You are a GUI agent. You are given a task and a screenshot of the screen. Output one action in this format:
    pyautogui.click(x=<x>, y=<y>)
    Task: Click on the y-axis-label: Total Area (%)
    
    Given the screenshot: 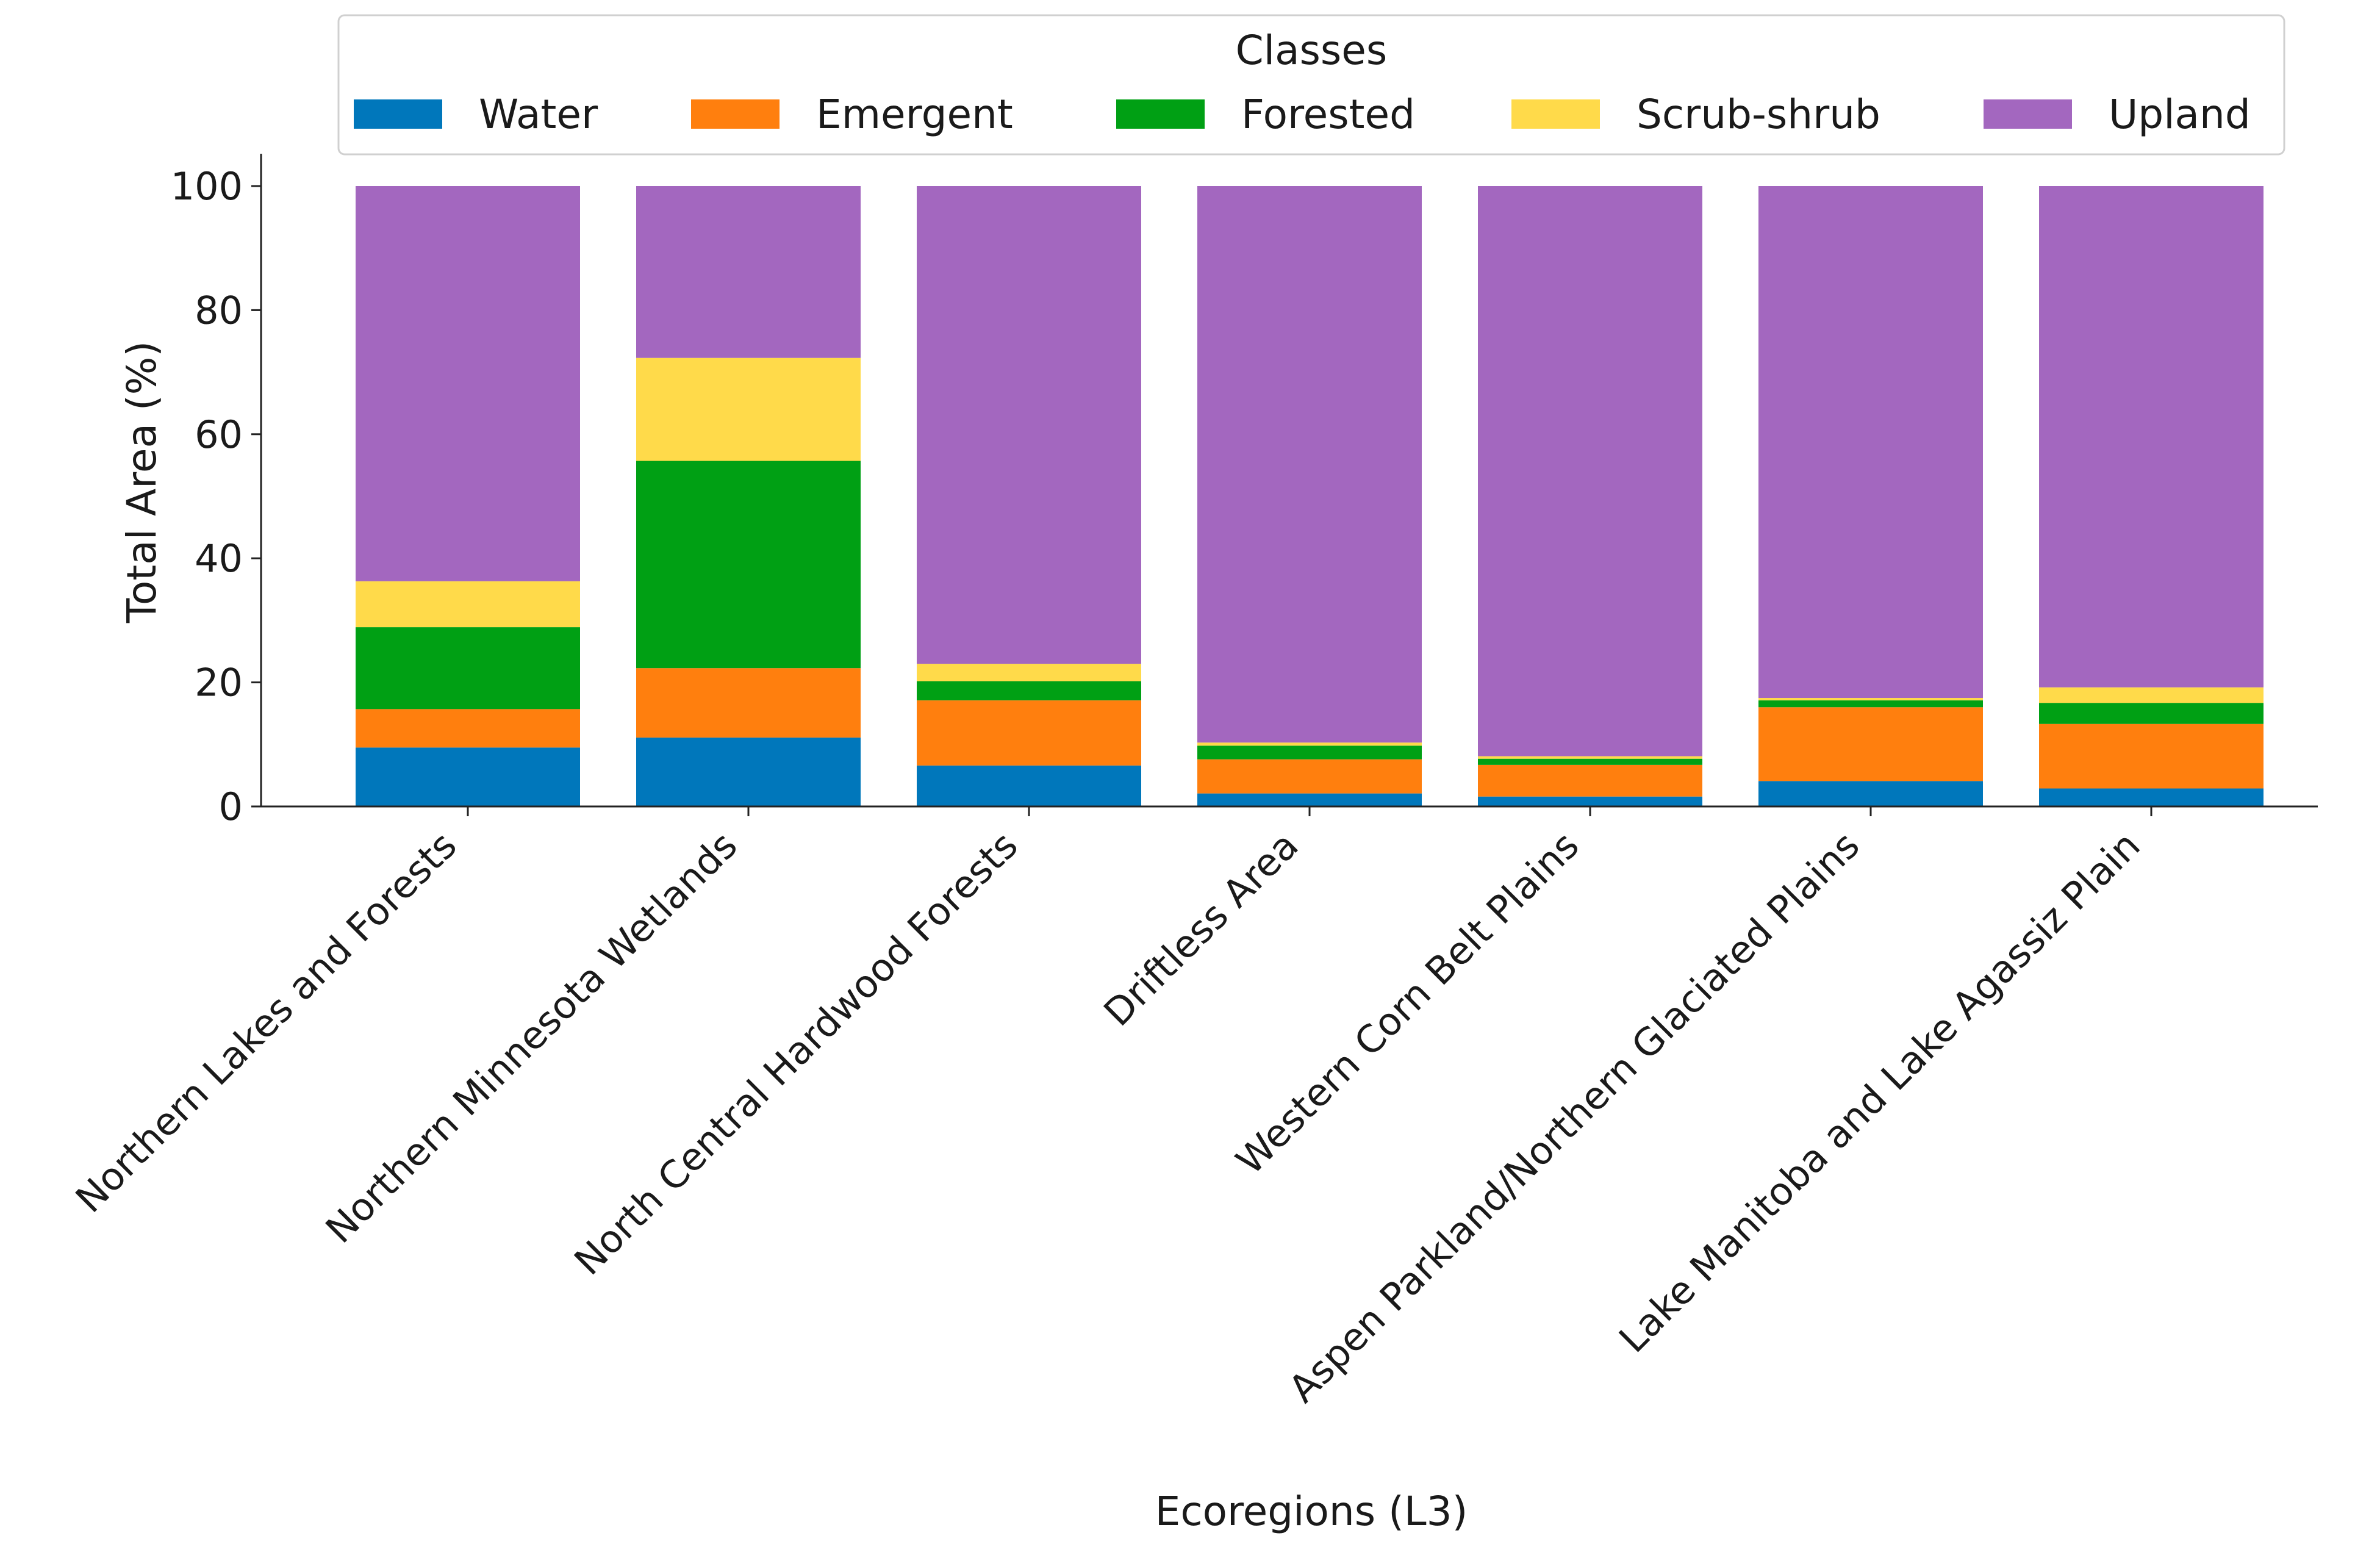 What is the action you would take?
    pyautogui.click(x=141, y=482)
    